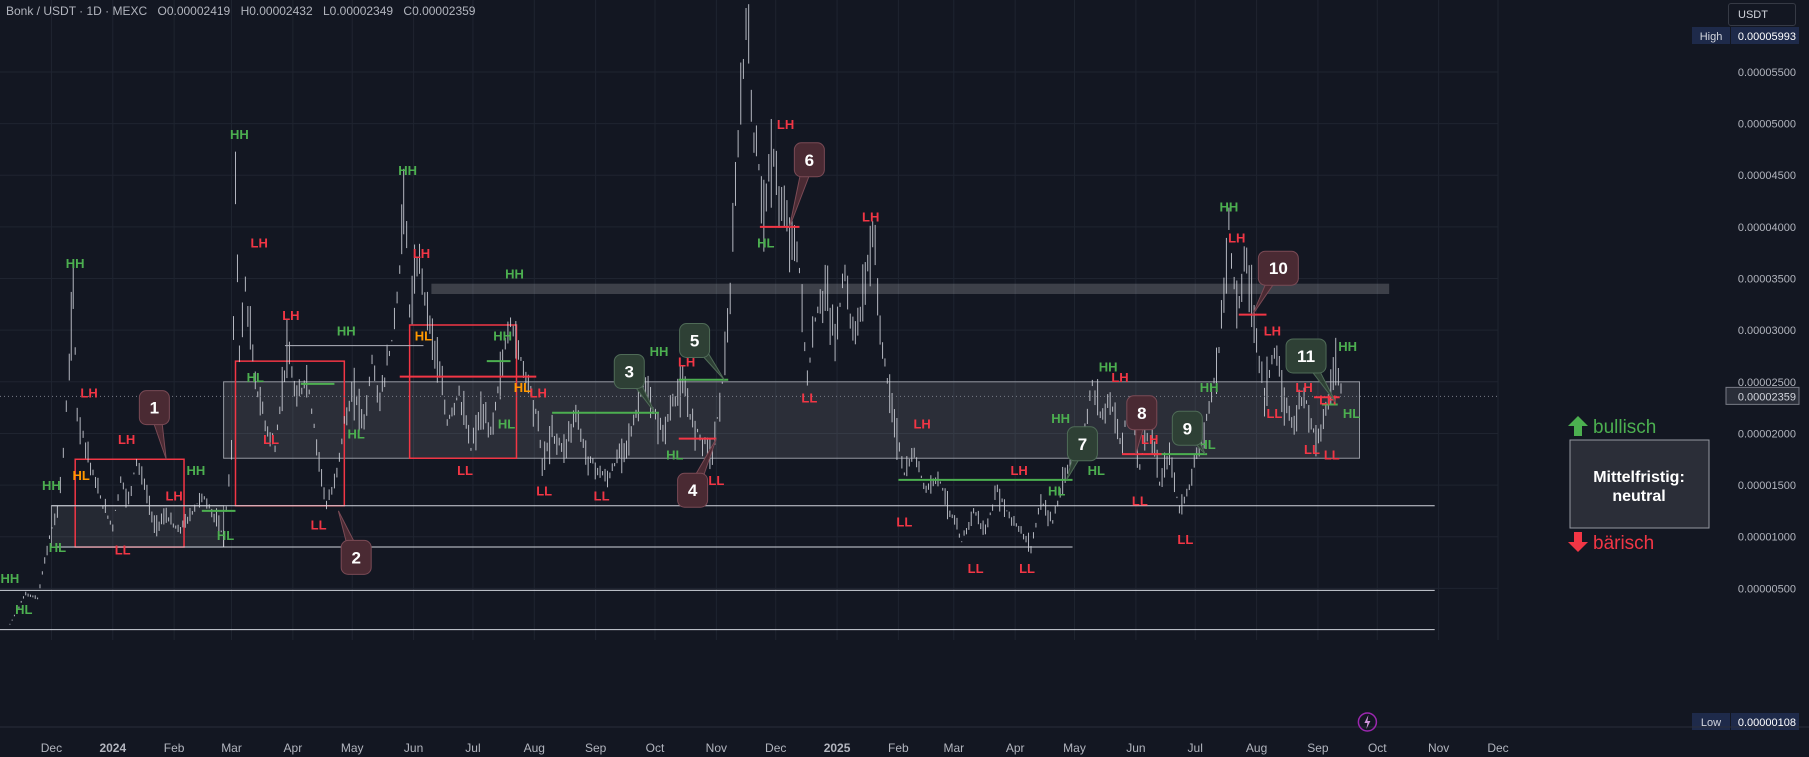 The height and width of the screenshot is (757, 1809). Describe the element at coordinates (77, 11) in the screenshot. I see `symbol-title: Bonk / USDT · 1D · MEXC` at that location.